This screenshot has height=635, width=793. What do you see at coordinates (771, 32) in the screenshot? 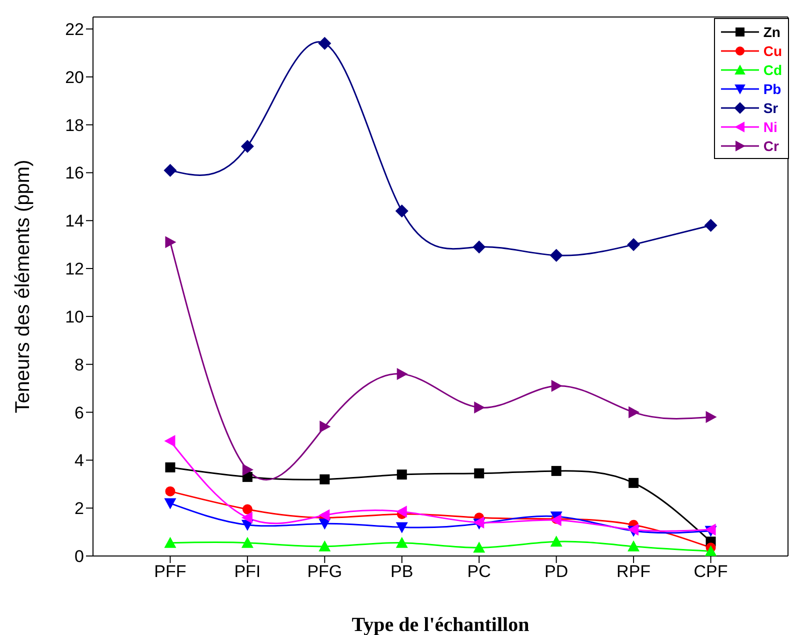
I see `legend-label: Zn` at bounding box center [771, 32].